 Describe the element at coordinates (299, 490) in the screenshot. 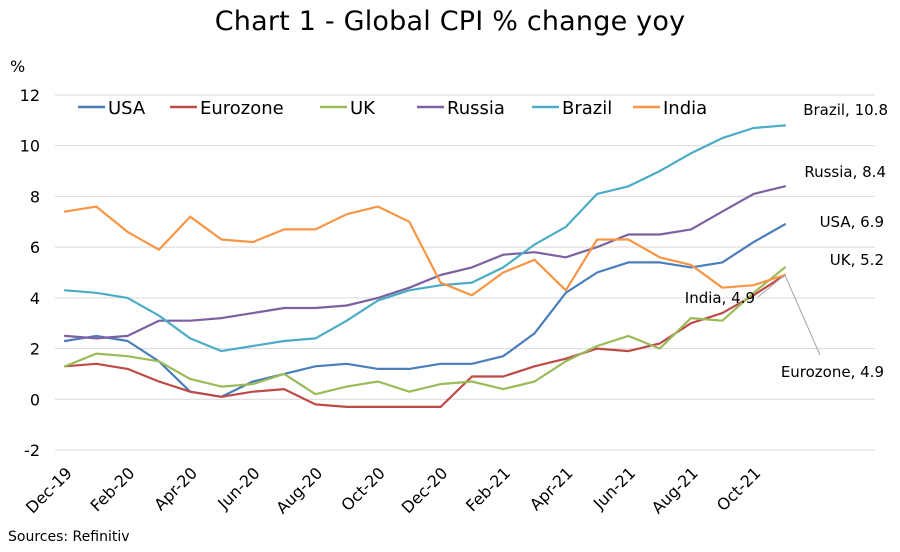

I see `x-tick-label: Aug-20` at that location.